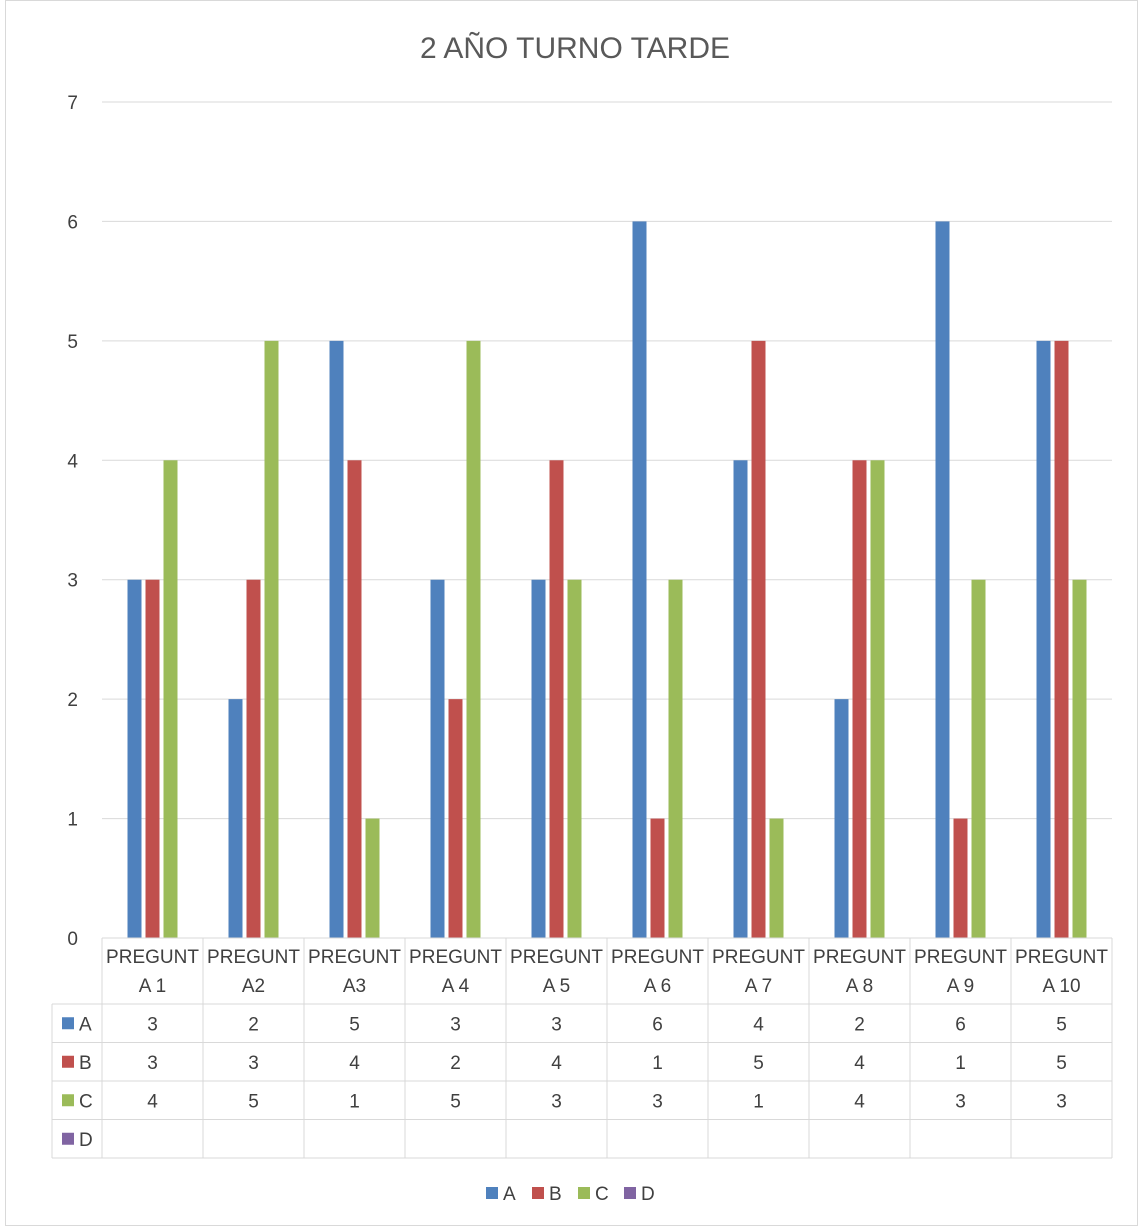 The width and height of the screenshot is (1140, 1228). What do you see at coordinates (253, 986) in the screenshot?
I see `category-label: A2` at bounding box center [253, 986].